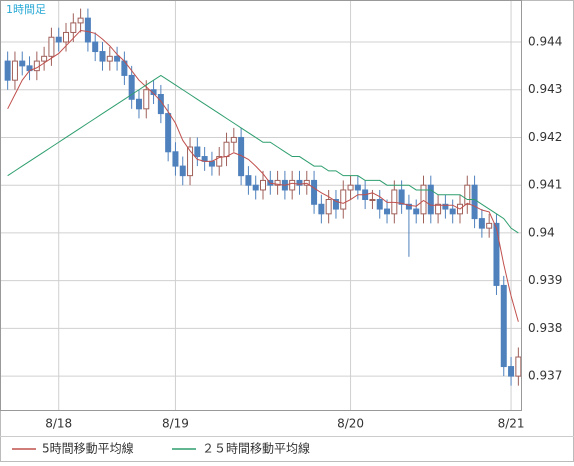 This screenshot has width=574, height=466. I want to click on y-tick-label: 0.937, so click(545, 376).